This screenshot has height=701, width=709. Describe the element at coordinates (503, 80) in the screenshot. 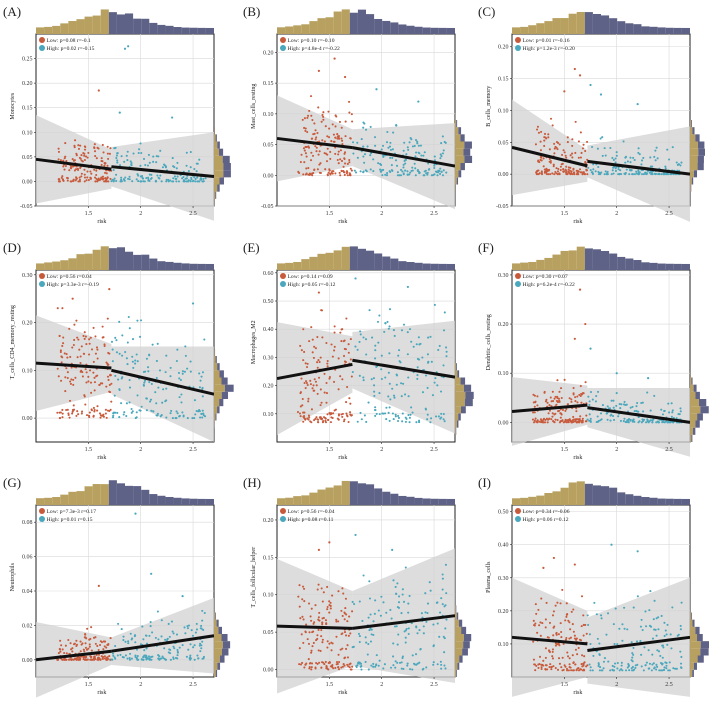

I see `y-tick-label: 0.15` at that location.